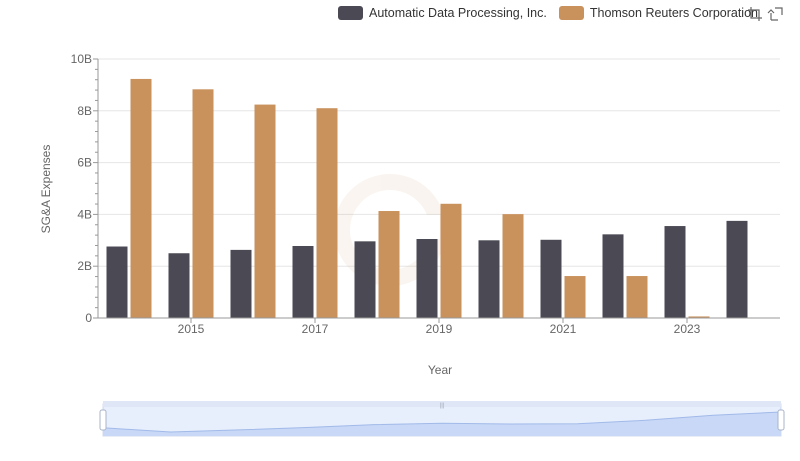 Image resolution: width=800 pixels, height=461 pixels. What do you see at coordinates (687, 329) in the screenshot?
I see `x-tick-label: 2023` at bounding box center [687, 329].